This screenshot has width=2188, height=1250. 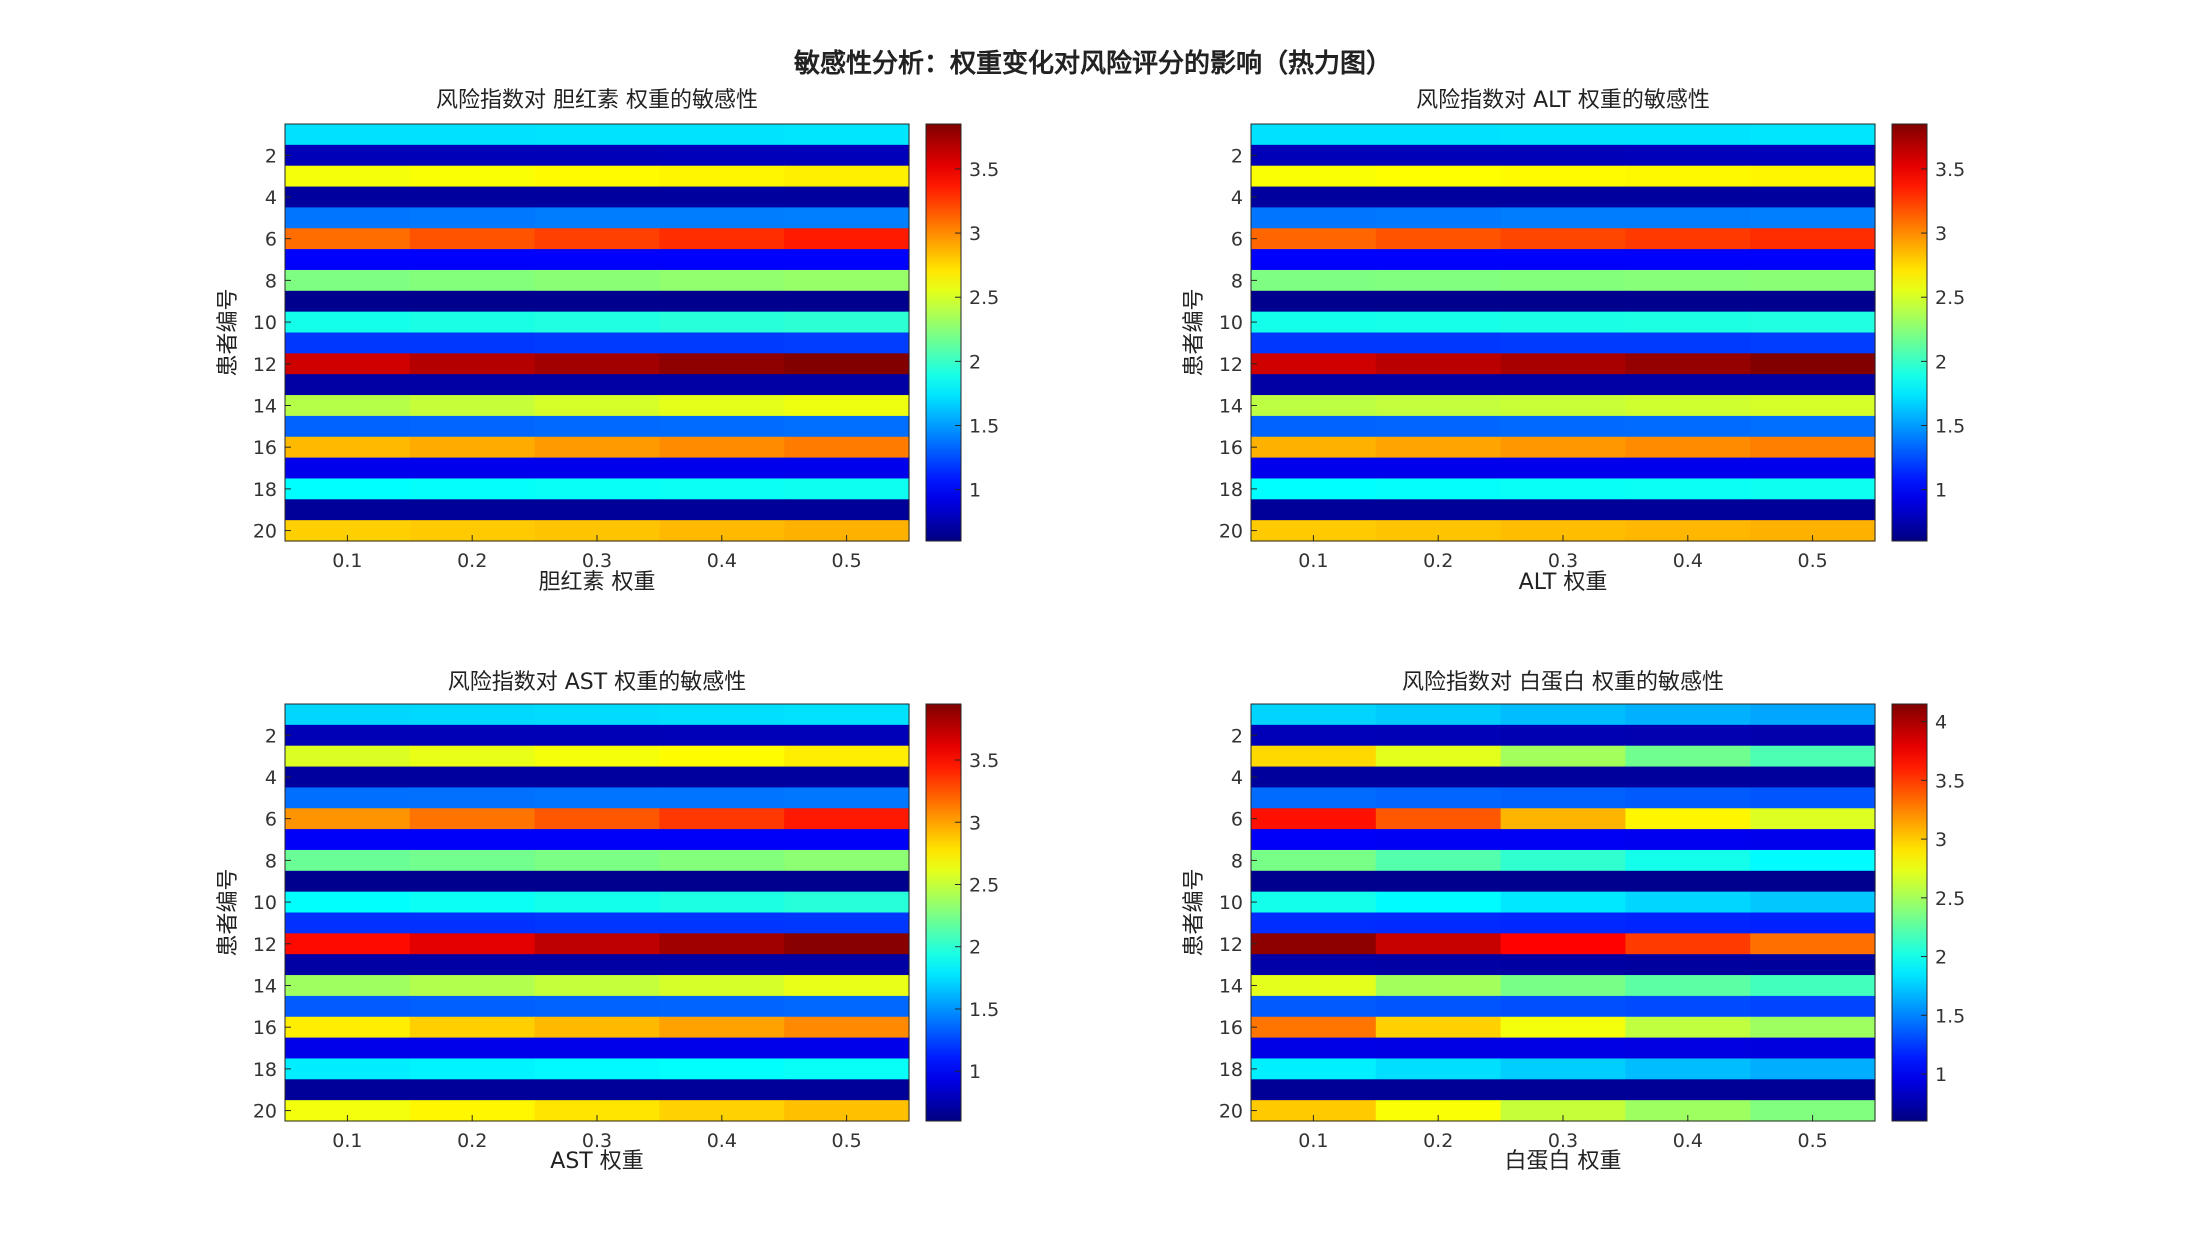 I want to click on colorbar-tick-label: 1, so click(x=1941, y=1075).